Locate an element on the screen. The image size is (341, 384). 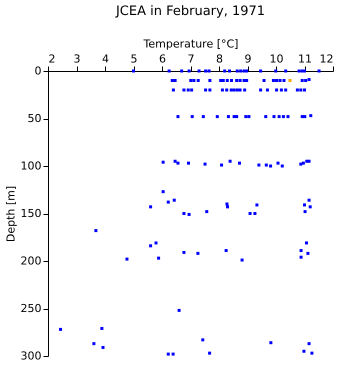
x-tick-label: 6 is located at coordinates (162, 59).